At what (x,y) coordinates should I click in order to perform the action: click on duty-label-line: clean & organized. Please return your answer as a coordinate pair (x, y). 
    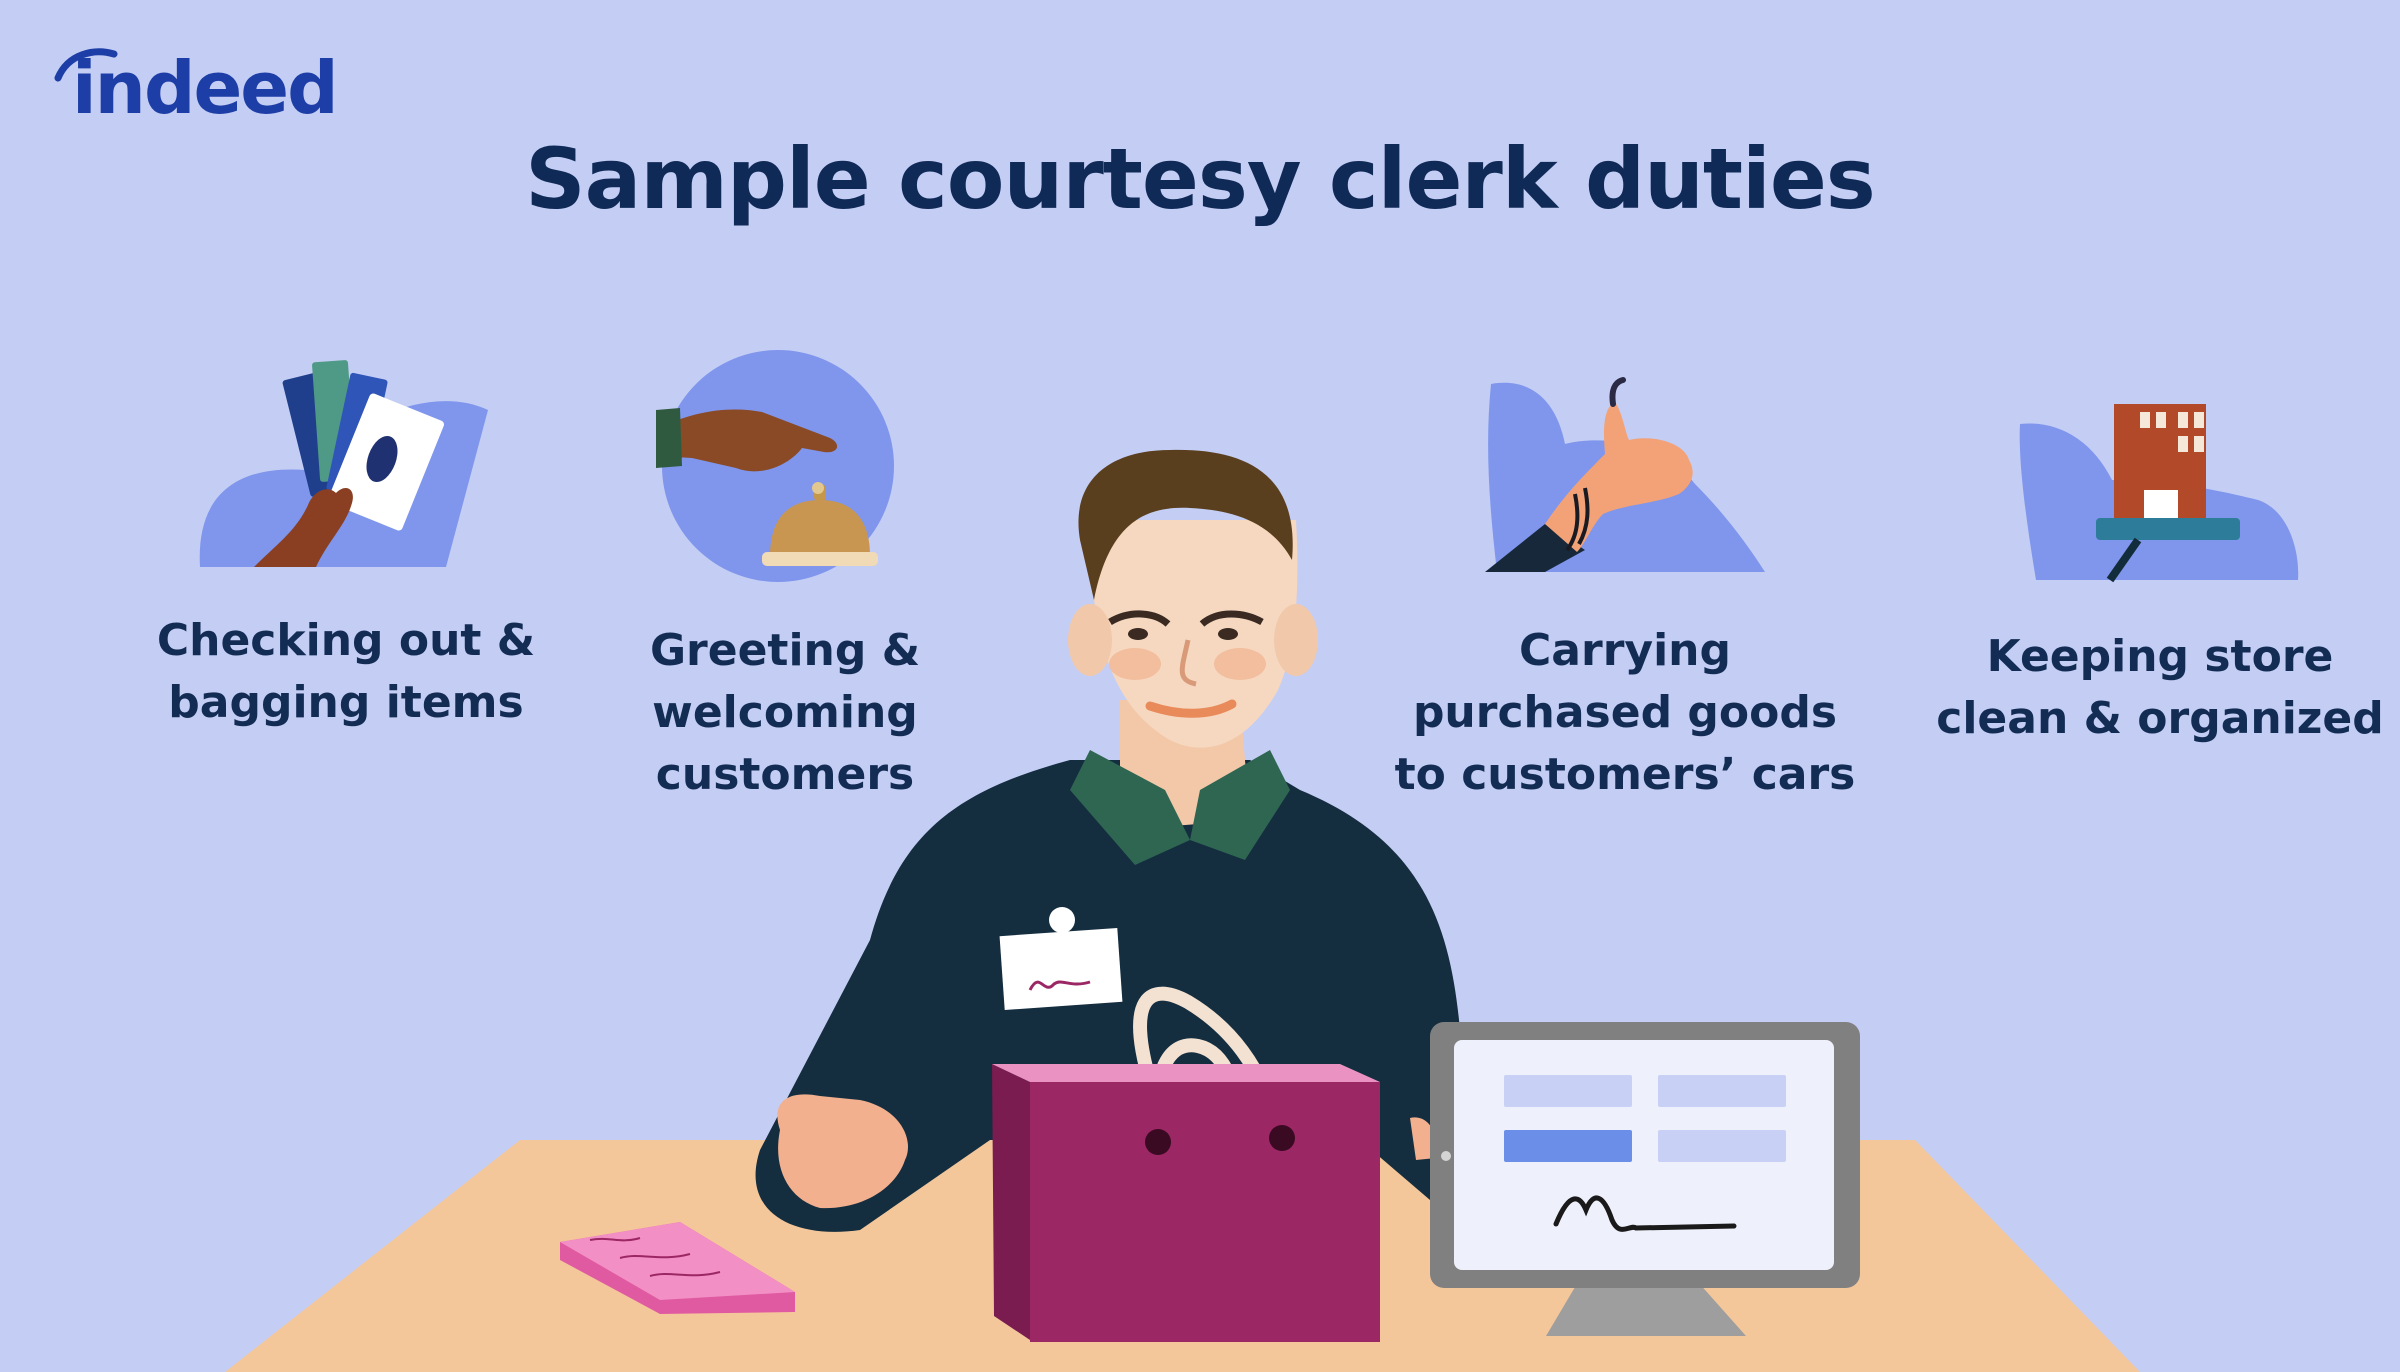
    Looking at the image, I should click on (2160, 718).